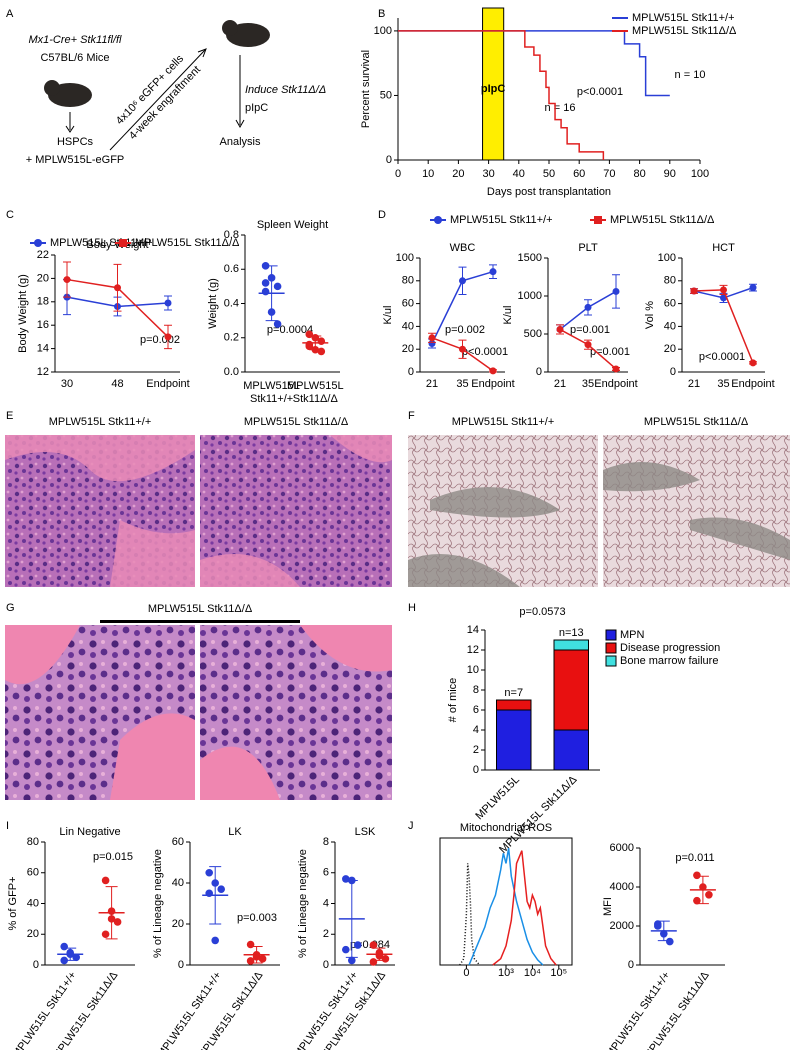  What do you see at coordinates (488, 174) in the screenshot?
I see `x-tick-label: 30` at bounding box center [488, 174].